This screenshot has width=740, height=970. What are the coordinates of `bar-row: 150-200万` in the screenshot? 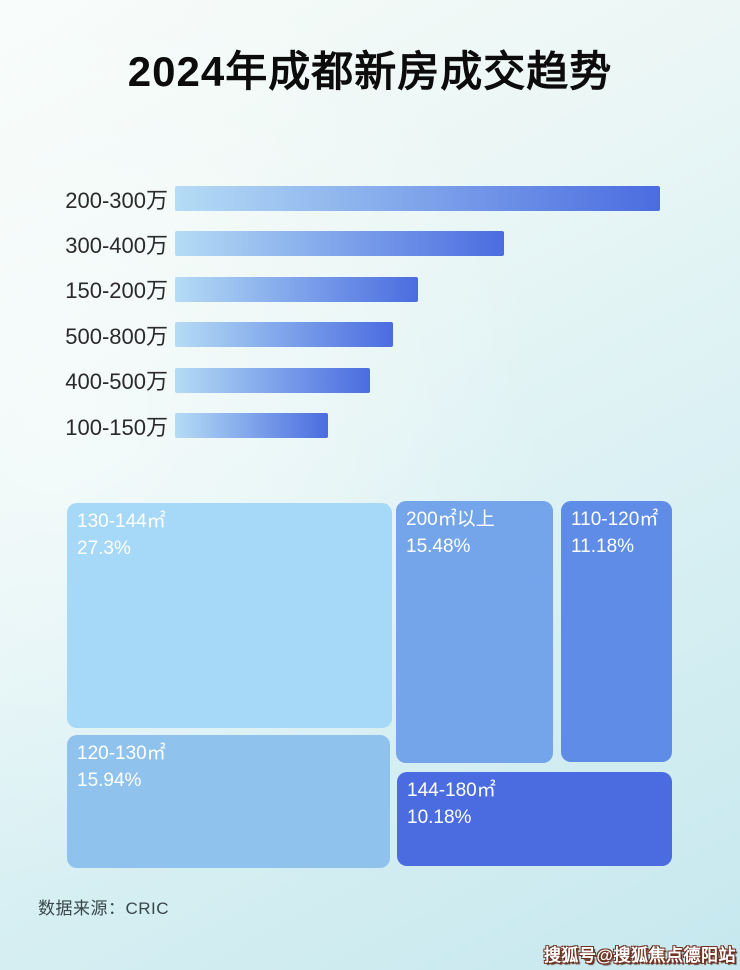 It's located at (370, 289).